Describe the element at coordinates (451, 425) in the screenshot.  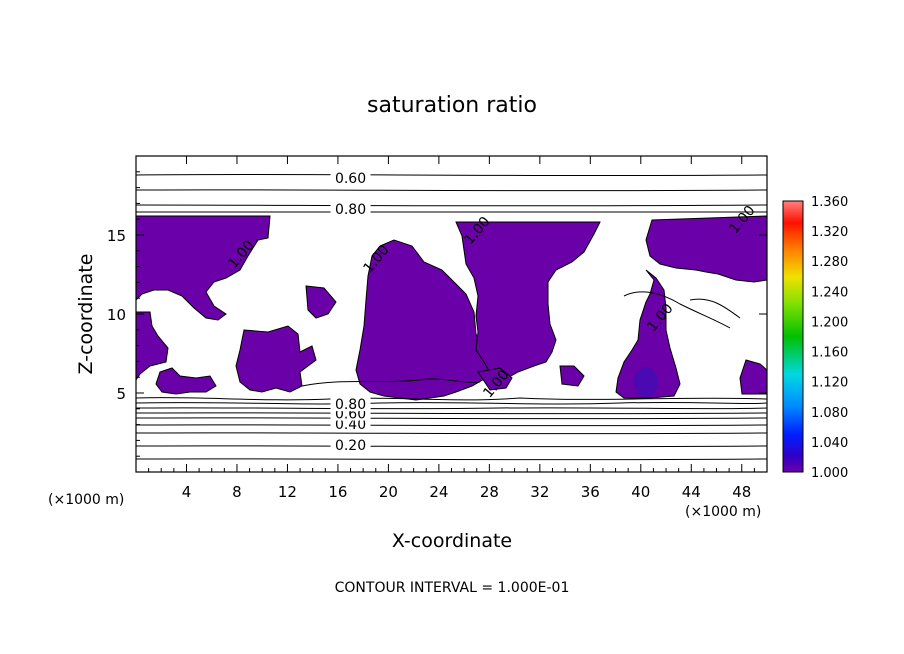
I see `contour-line-0.4` at that location.